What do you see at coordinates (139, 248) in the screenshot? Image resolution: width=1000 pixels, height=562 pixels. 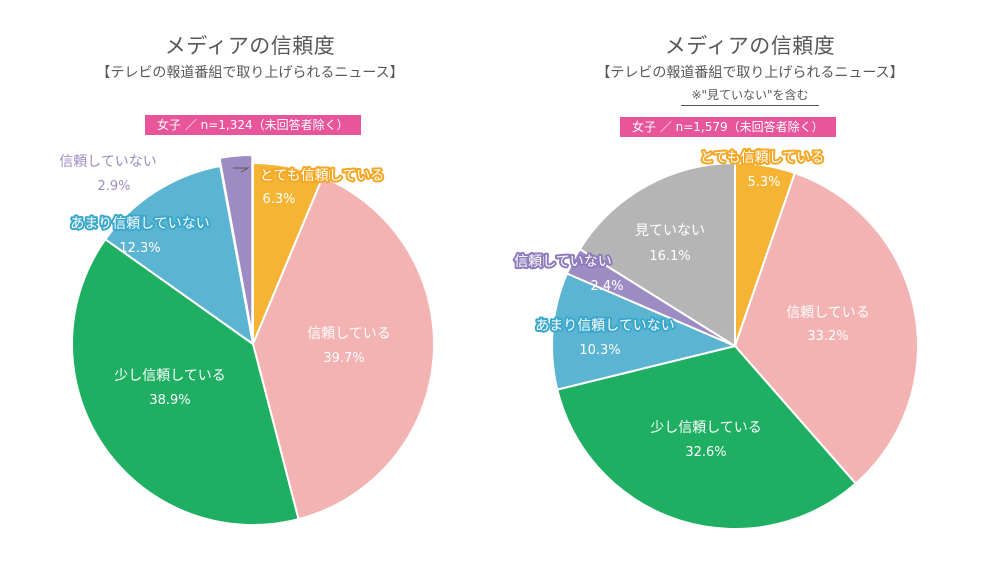 I see `slice-value-label: 12.3%` at bounding box center [139, 248].